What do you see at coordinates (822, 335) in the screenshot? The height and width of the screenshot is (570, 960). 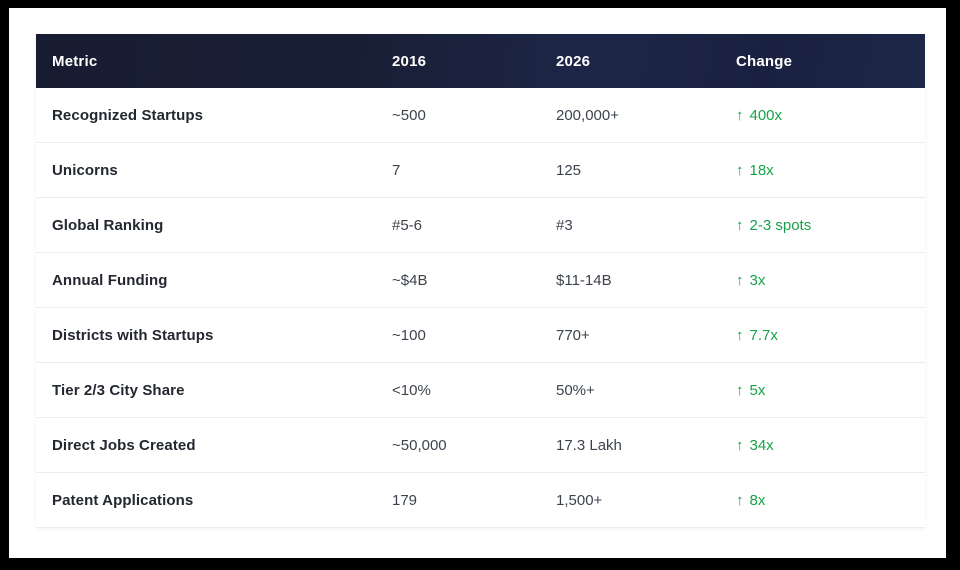 I see `change-value: ↑ 7.7x` at bounding box center [822, 335].